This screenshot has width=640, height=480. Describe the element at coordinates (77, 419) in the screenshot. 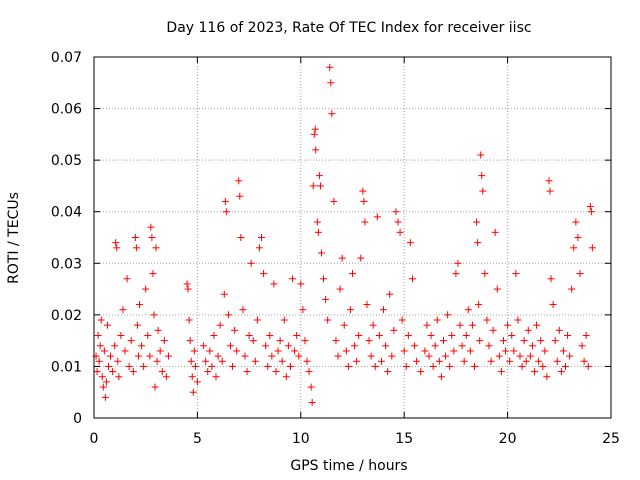

I see `y-tick-label: 0` at that location.